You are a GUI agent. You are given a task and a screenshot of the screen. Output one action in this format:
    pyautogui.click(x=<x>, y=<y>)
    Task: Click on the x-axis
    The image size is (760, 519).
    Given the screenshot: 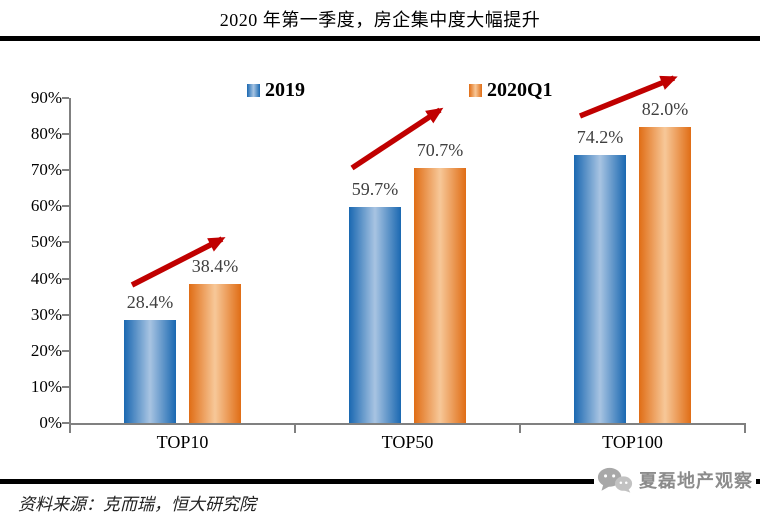 What is the action you would take?
    pyautogui.click(x=407, y=424)
    